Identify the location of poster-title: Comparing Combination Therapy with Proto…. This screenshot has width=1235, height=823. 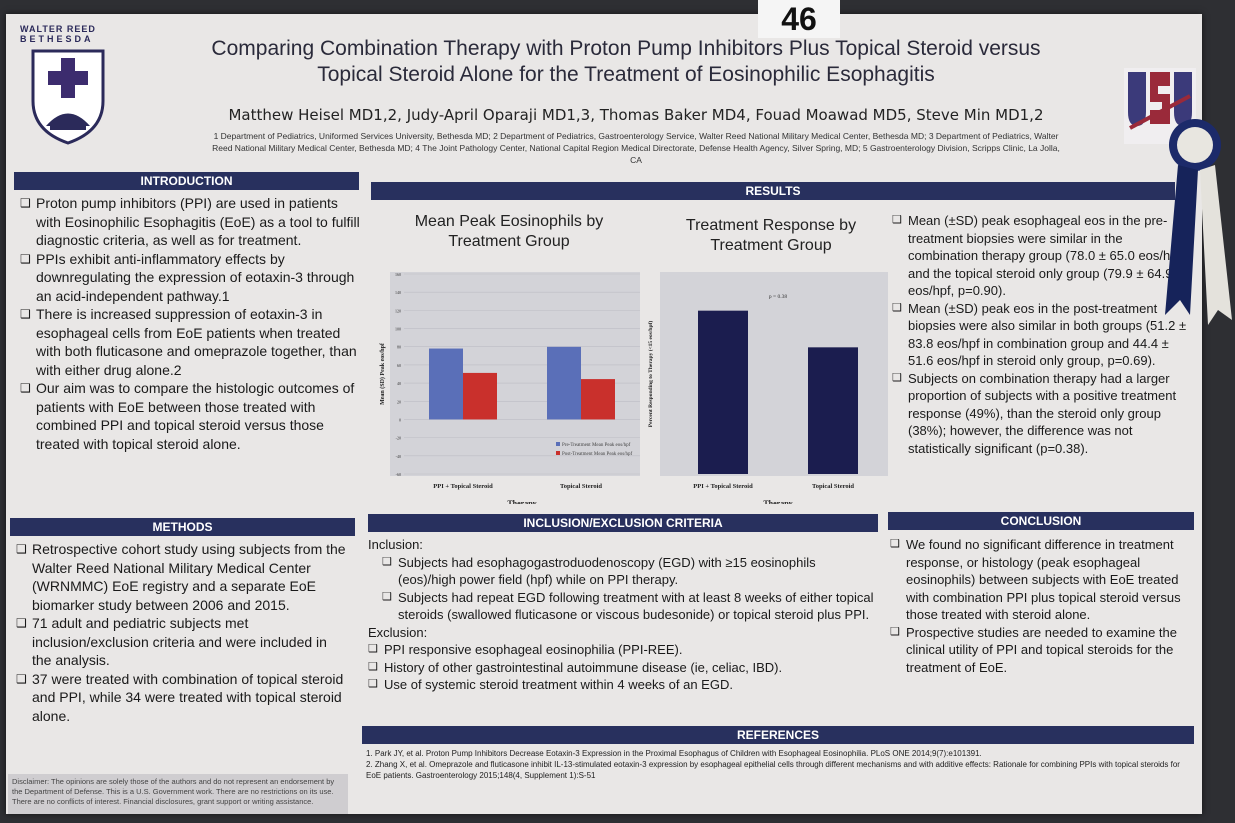
(626, 62).